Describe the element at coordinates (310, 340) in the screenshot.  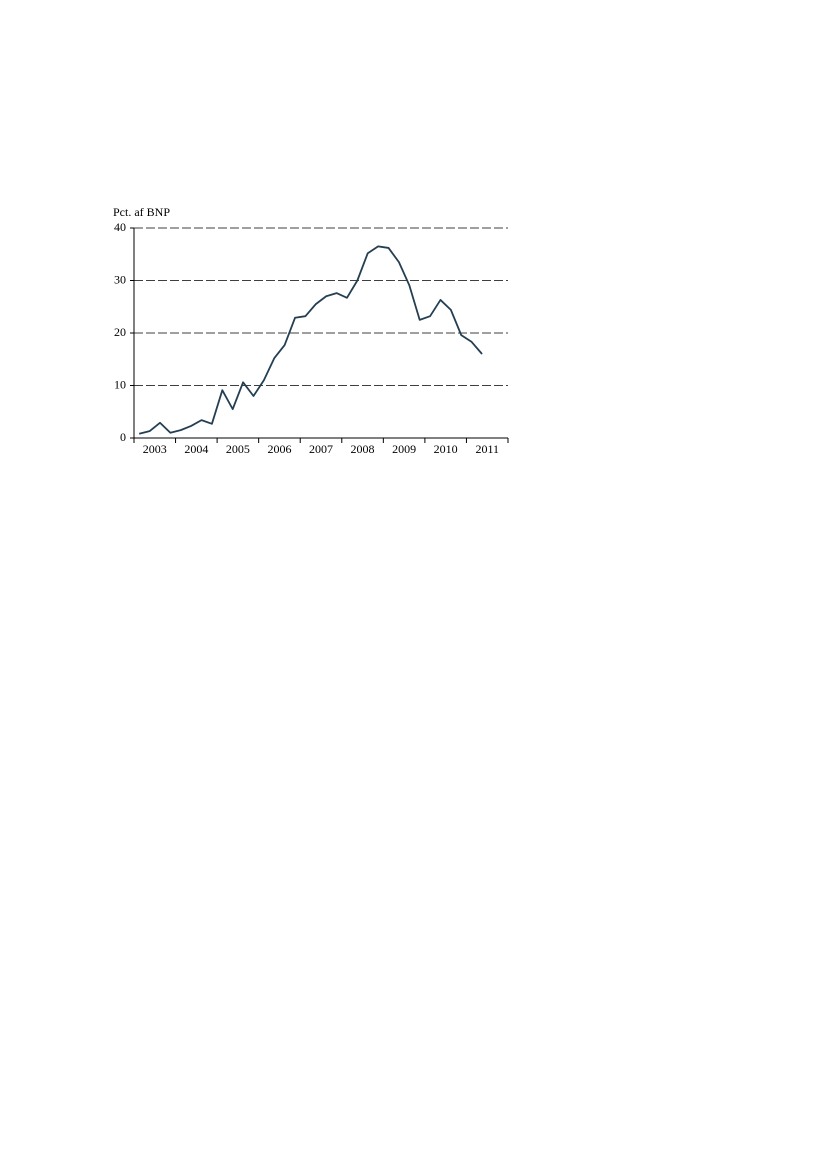
I see `line-series` at that location.